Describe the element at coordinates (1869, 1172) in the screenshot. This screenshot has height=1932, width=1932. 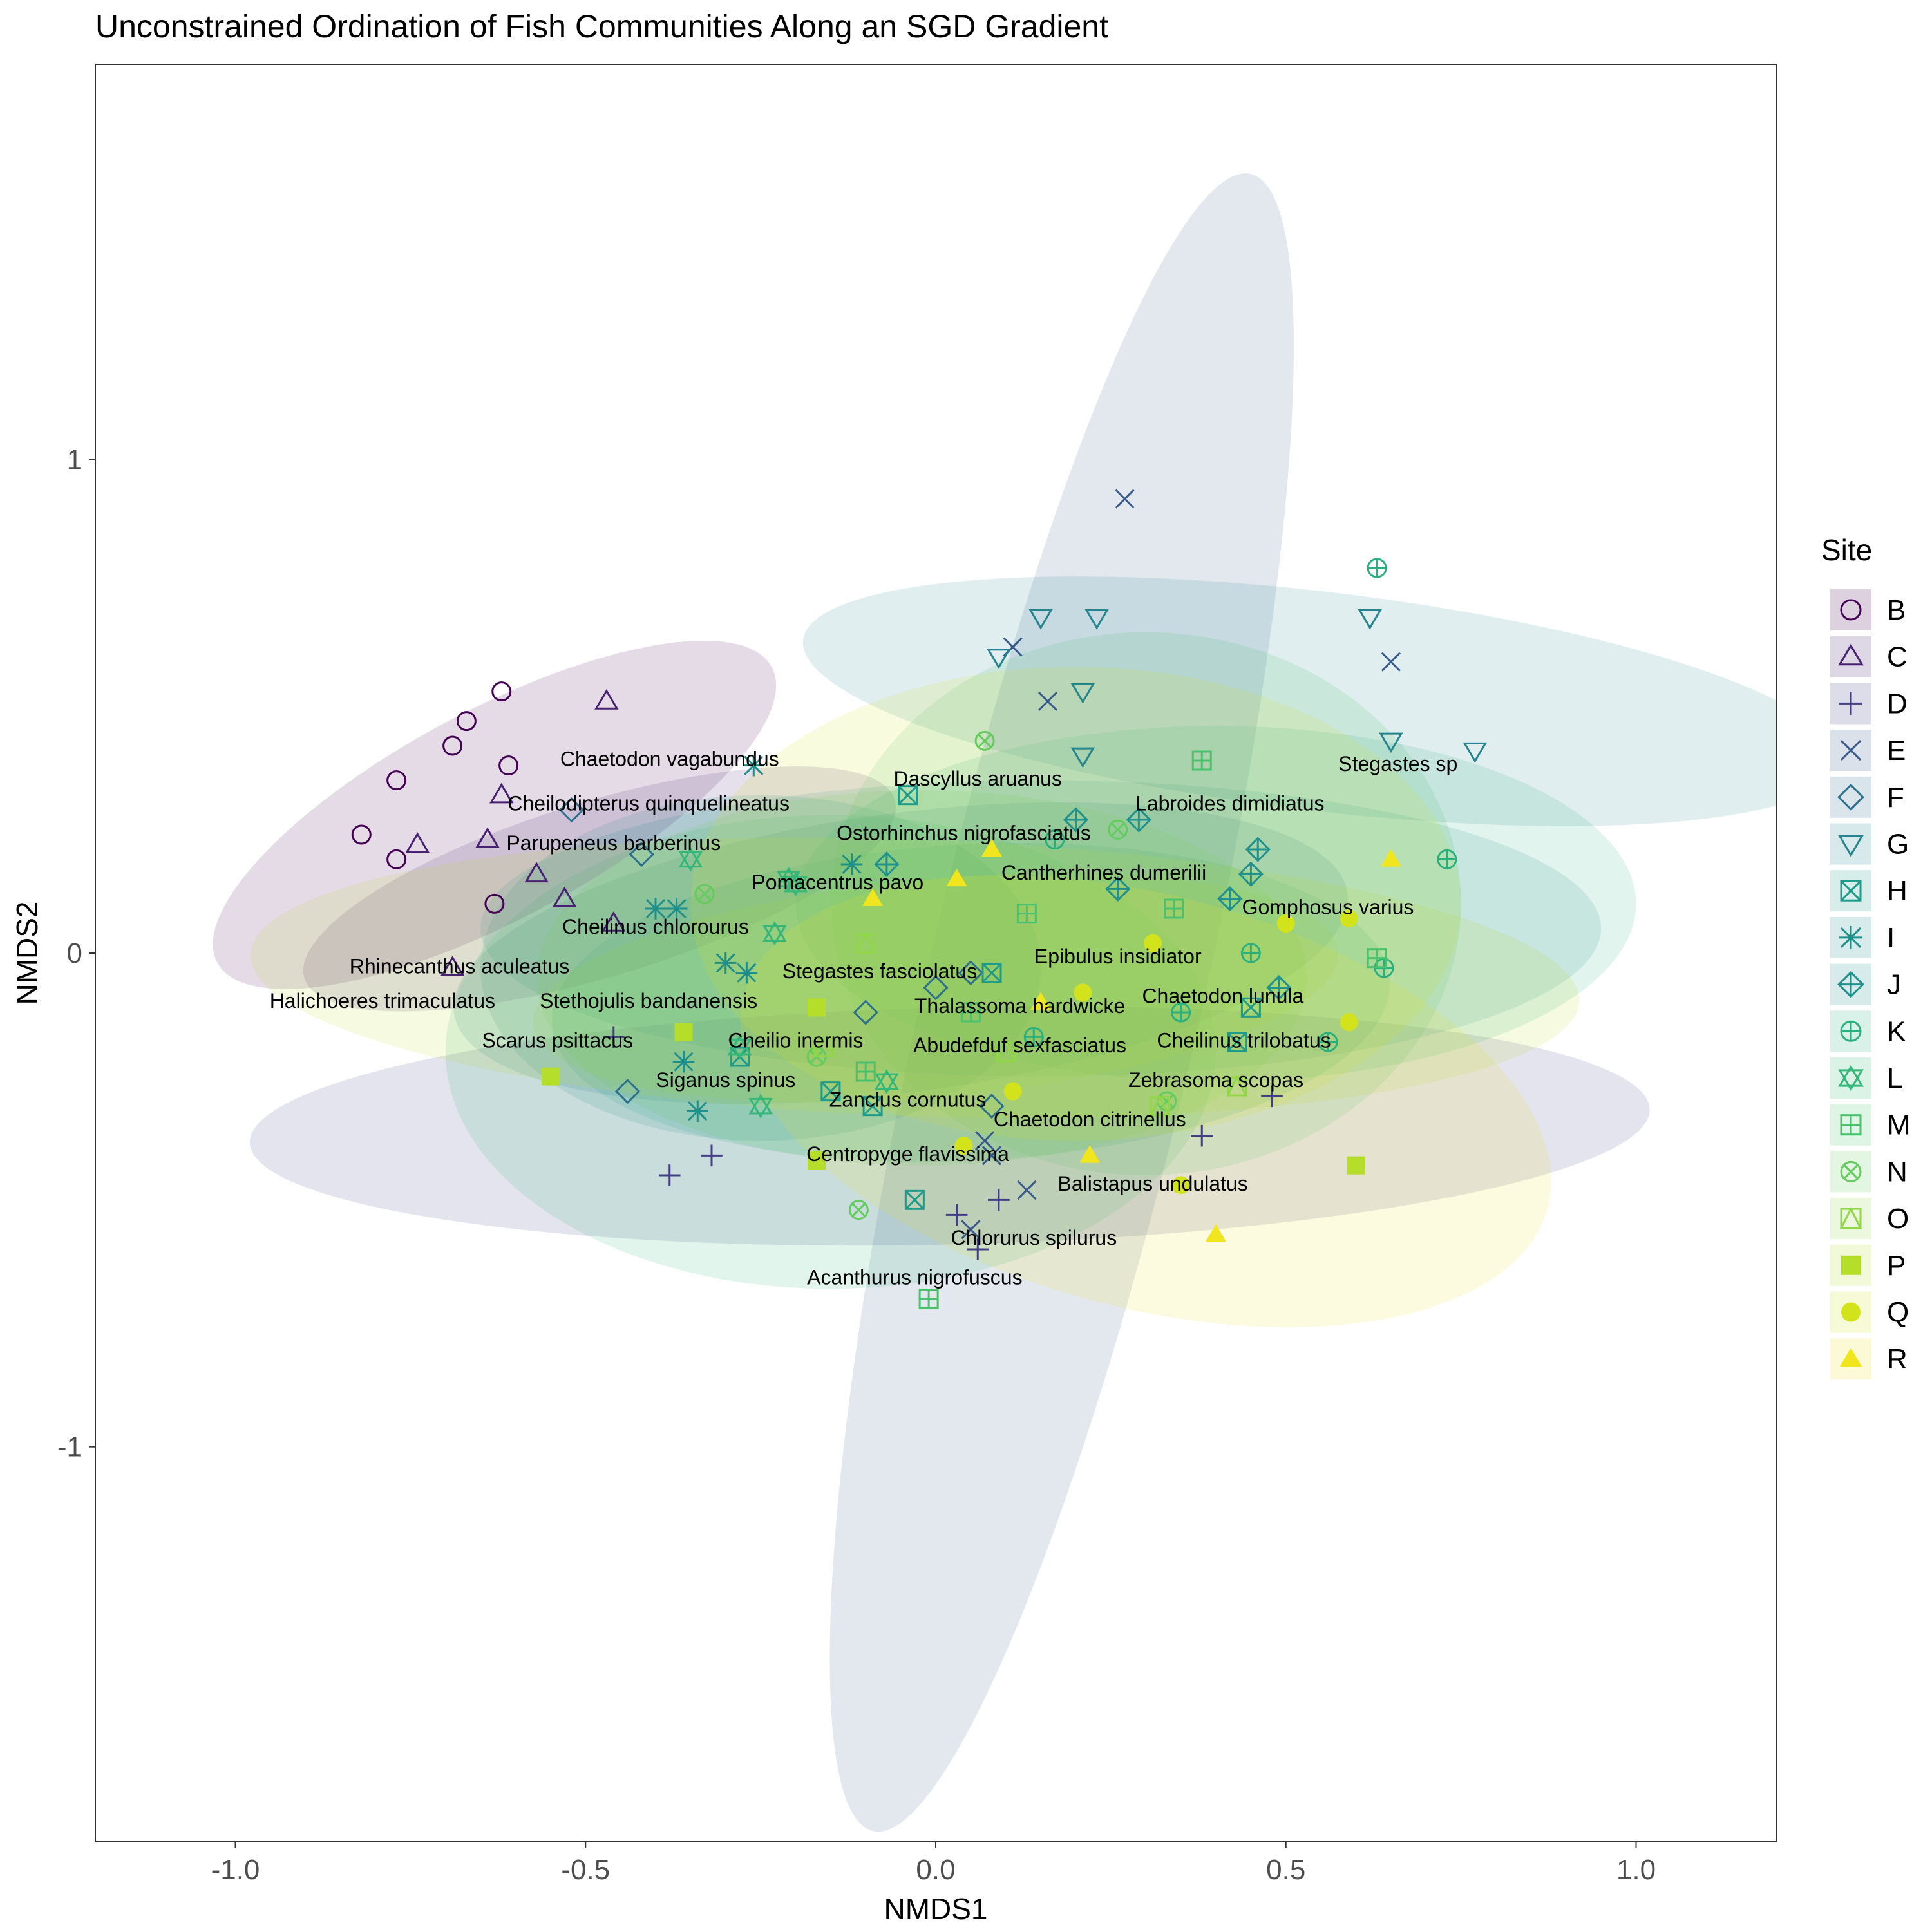
I see `legend-item-N: N` at that location.